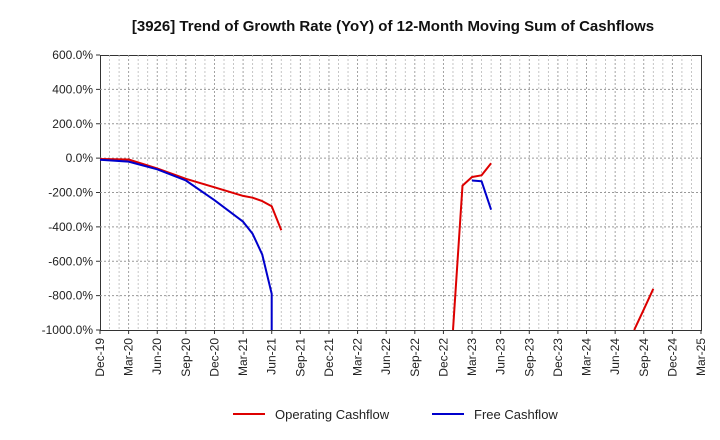 Image resolution: width=720 pixels, height=440 pixels. I want to click on x-tick-label: Dec-19, so click(100, 357).